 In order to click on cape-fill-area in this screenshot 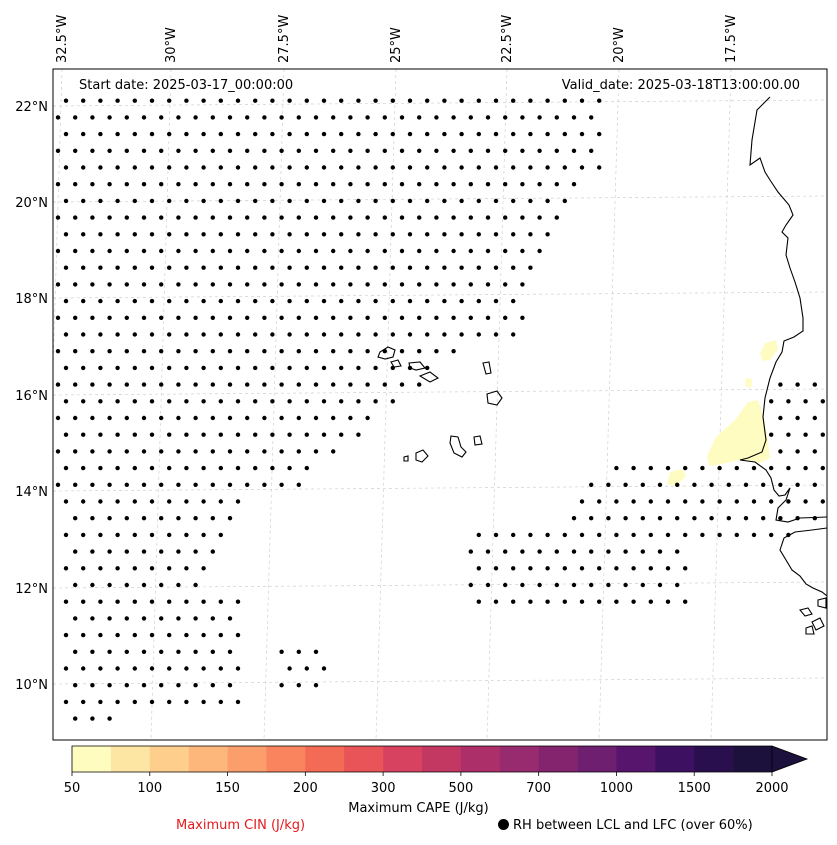, I will do `click(722, 413)`.